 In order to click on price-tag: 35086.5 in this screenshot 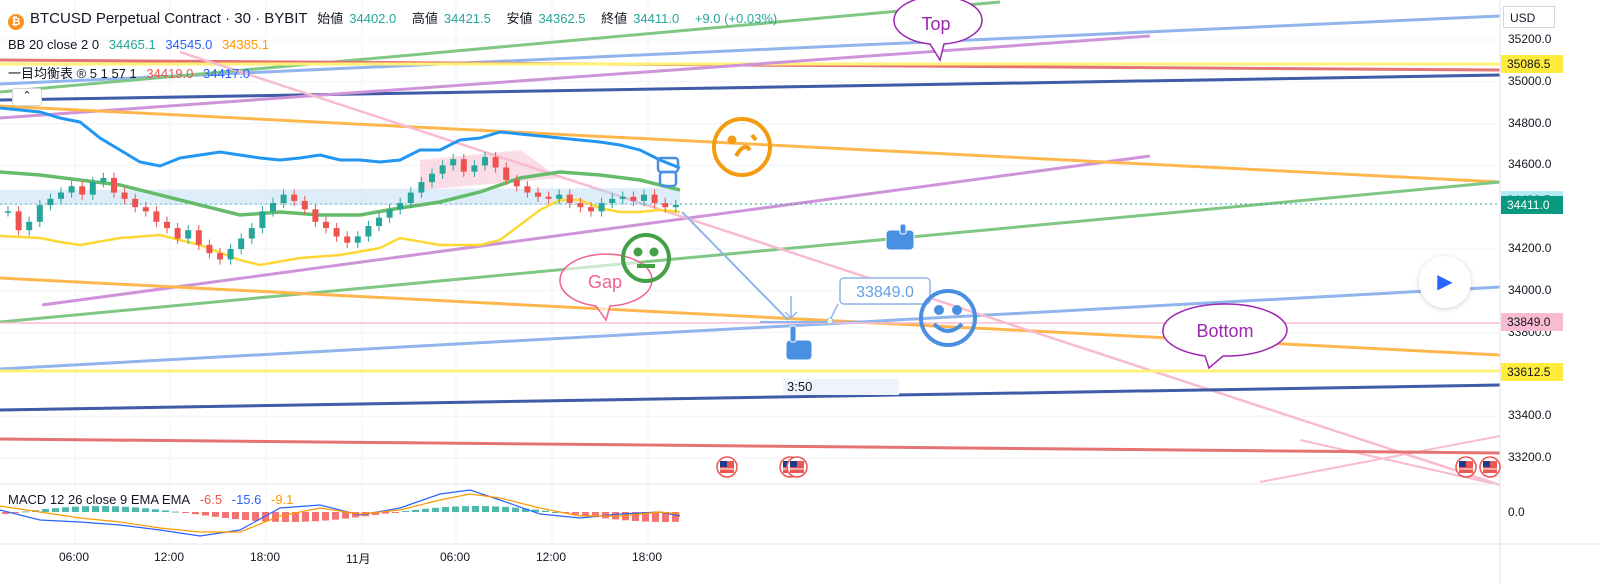, I will do `click(1532, 63)`.